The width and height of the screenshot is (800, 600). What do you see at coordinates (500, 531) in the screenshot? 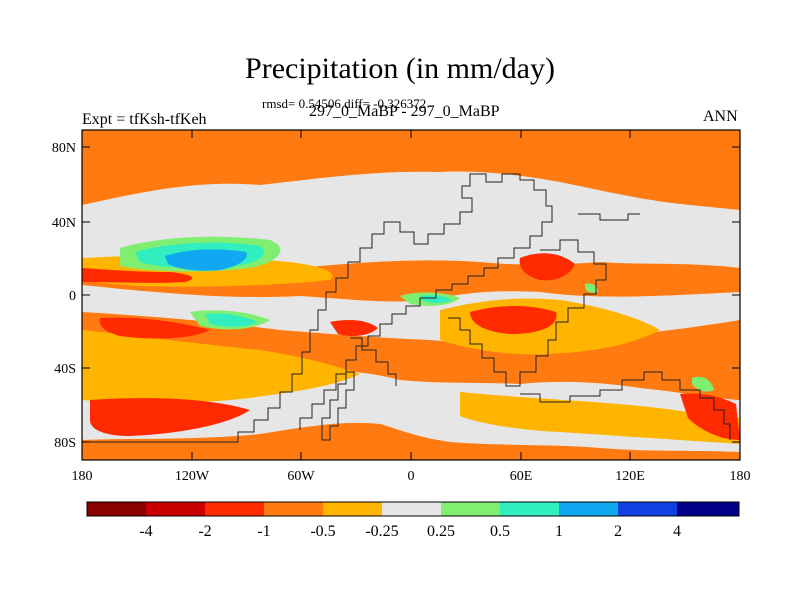
I see `colorbar-label: 0.5` at bounding box center [500, 531].